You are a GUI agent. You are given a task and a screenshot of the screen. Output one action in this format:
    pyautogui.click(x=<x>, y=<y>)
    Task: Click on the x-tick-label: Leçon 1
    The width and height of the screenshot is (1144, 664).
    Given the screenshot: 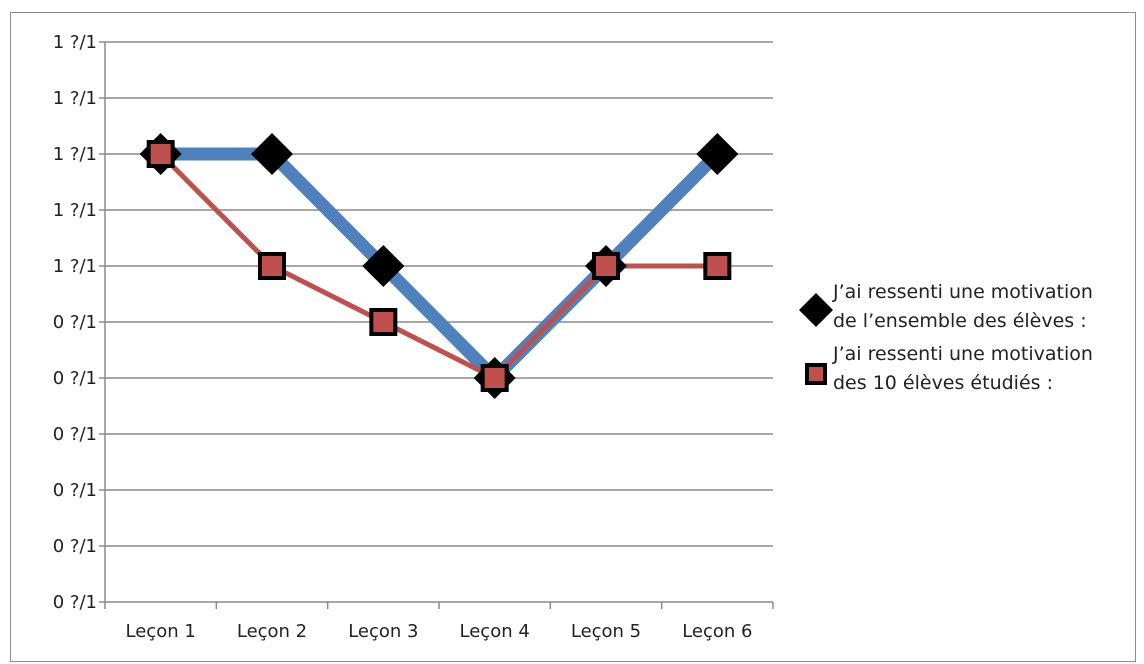 What is the action you would take?
    pyautogui.click(x=161, y=631)
    